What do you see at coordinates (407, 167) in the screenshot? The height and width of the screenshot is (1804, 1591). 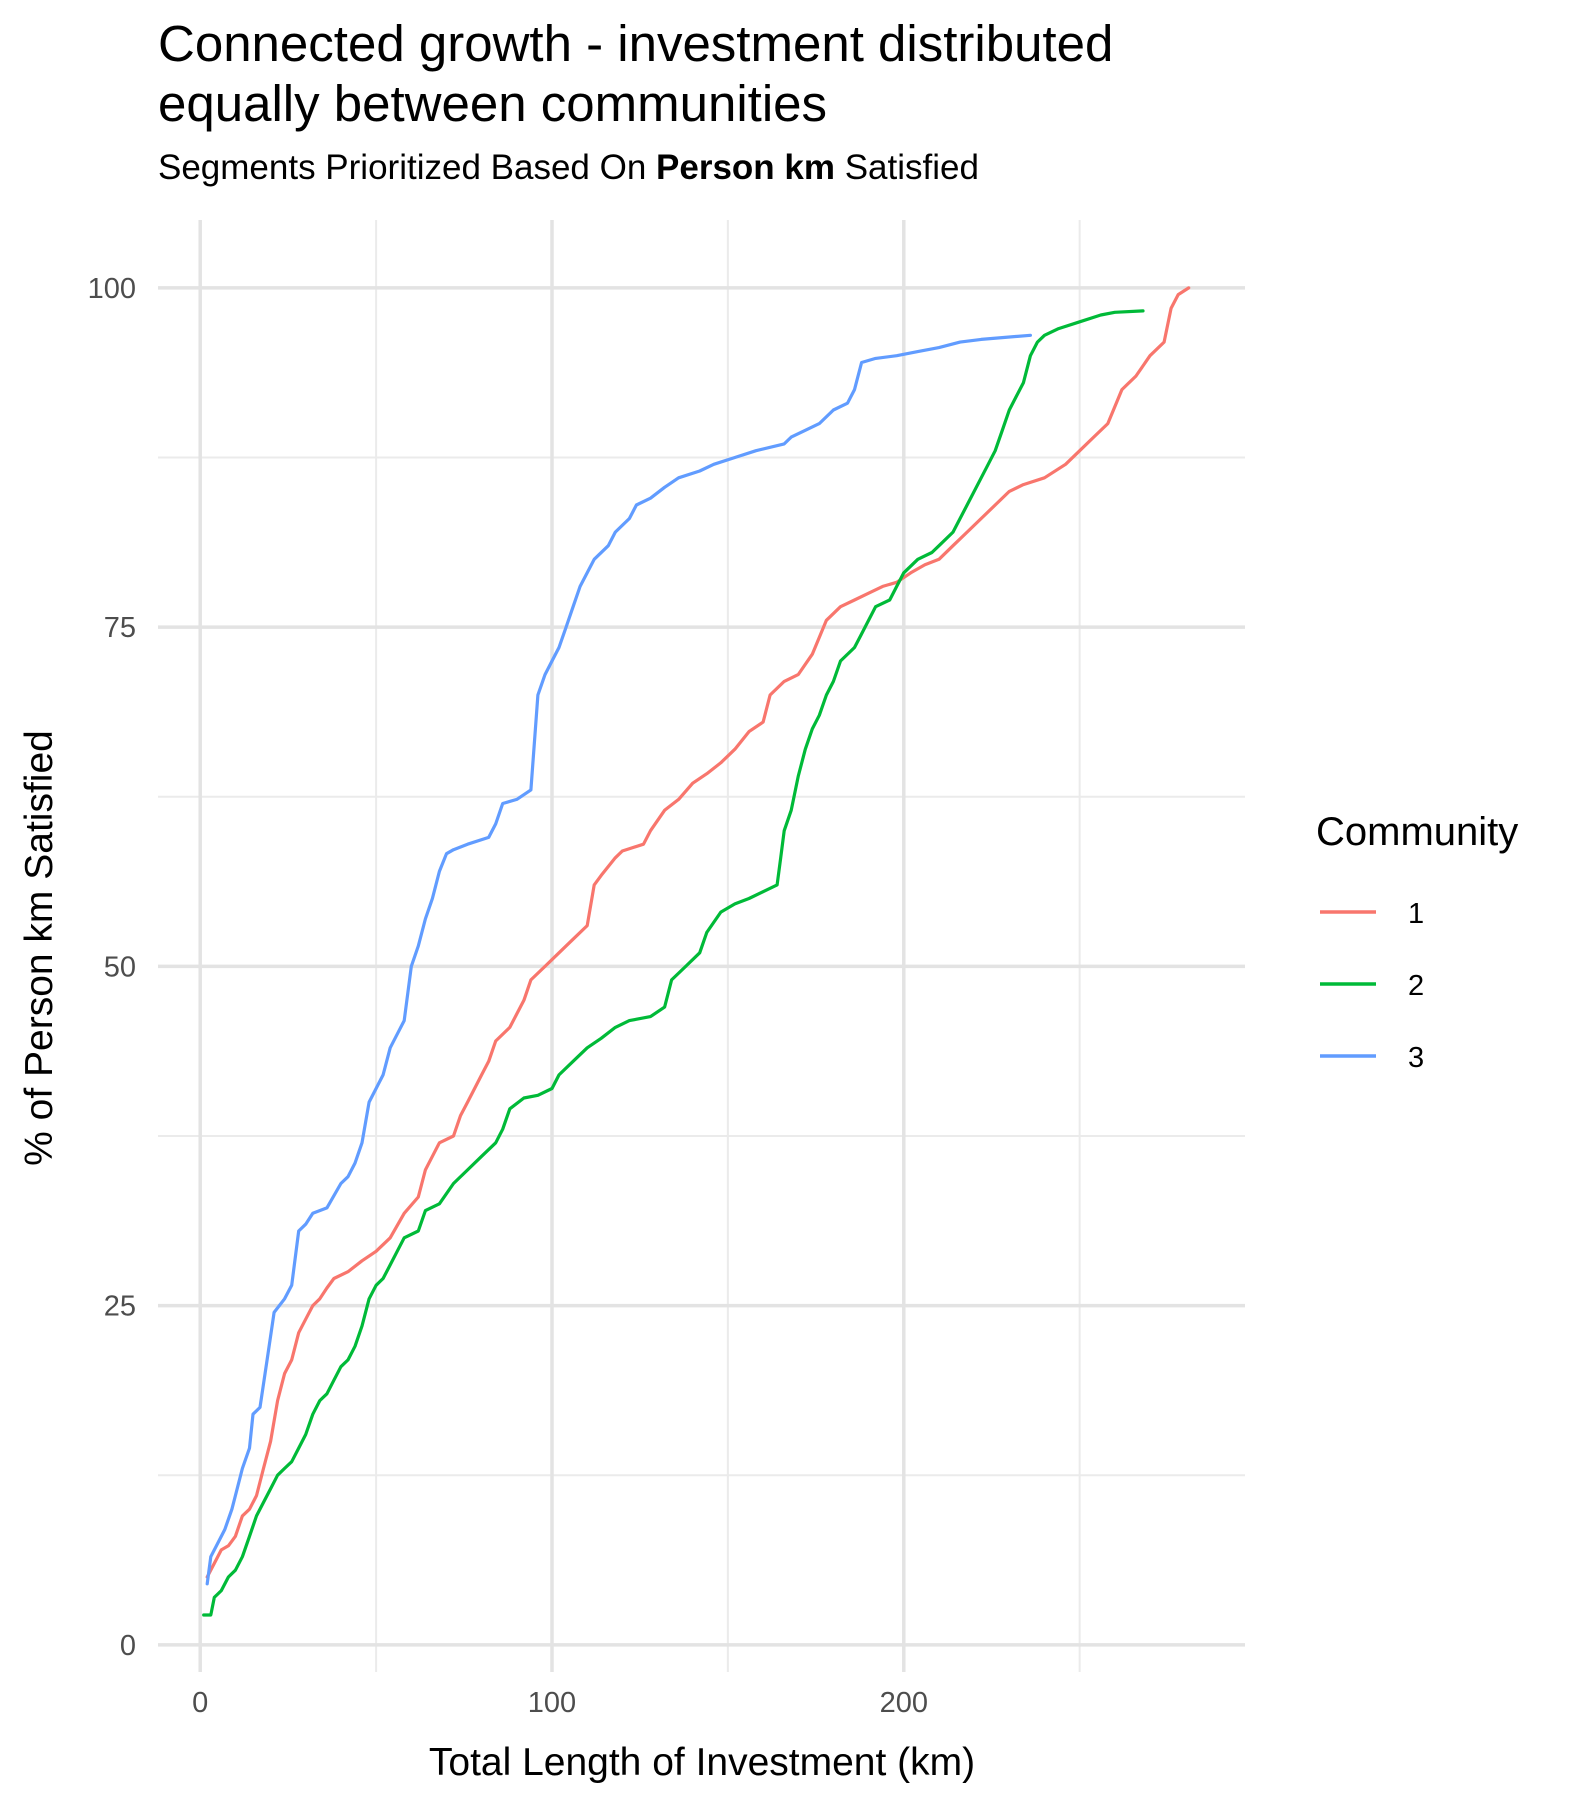 I see `subtitle-pre: Segments Prioritized Based On` at bounding box center [407, 167].